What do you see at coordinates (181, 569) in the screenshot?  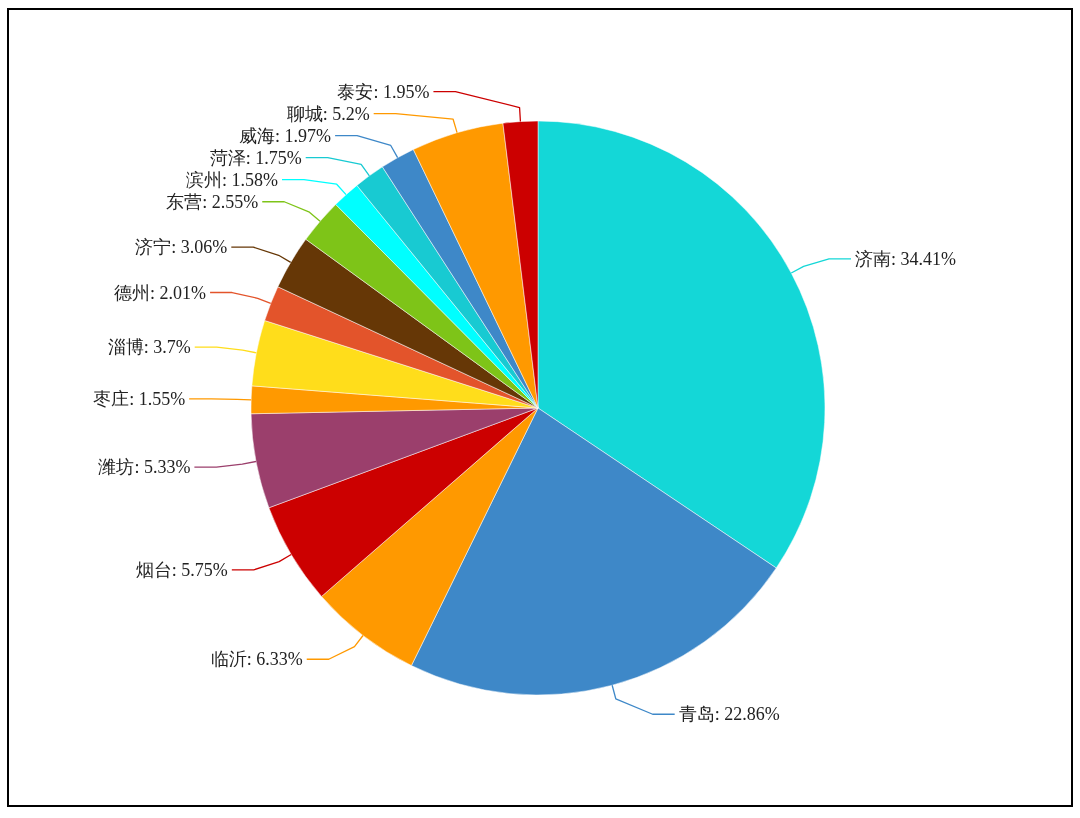 I see `slice-label: 烟台: 5.75%` at bounding box center [181, 569].